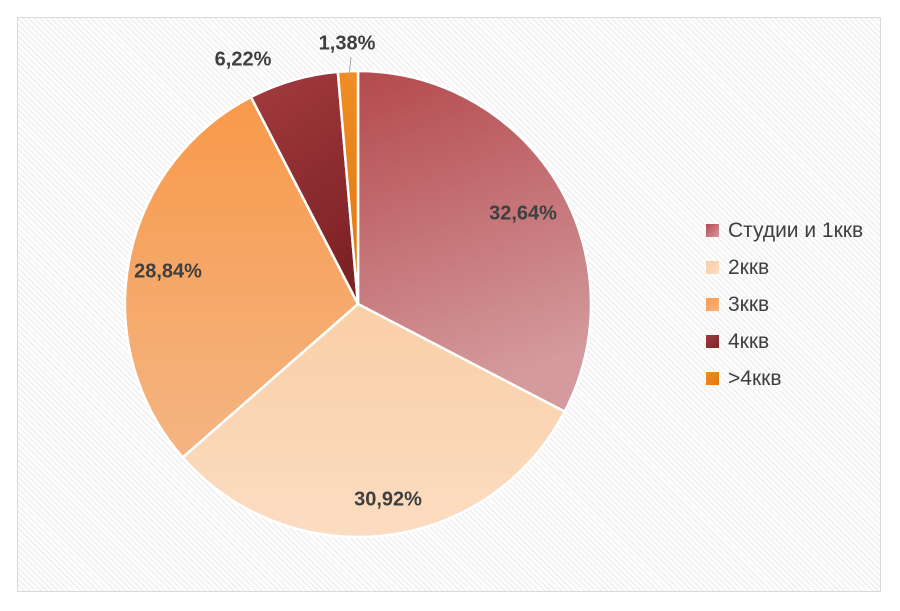 This screenshot has width=900, height=611. I want to click on legend-label: 3ккв, so click(749, 304).